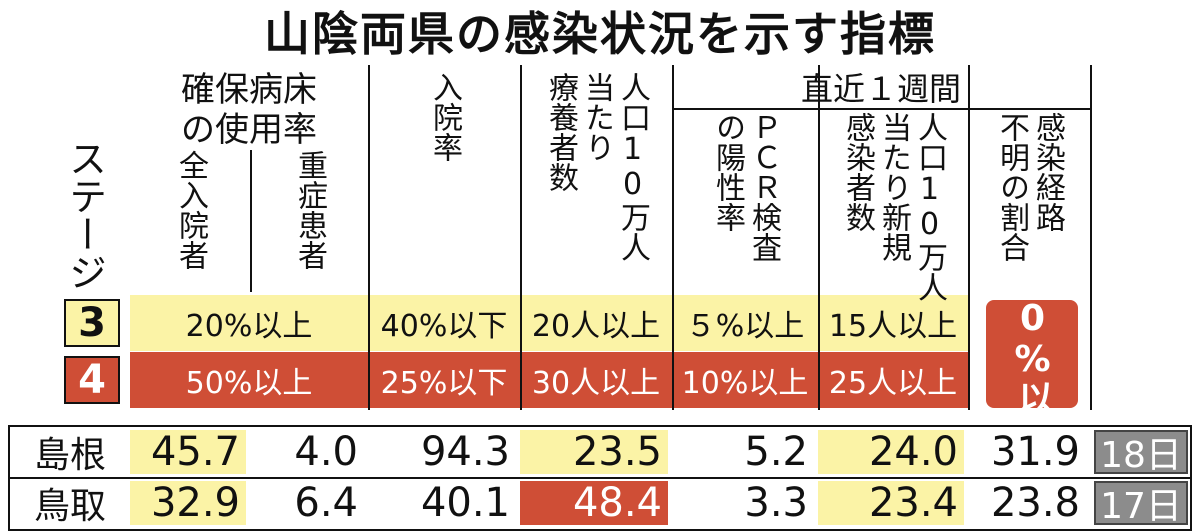 The image size is (1200, 532). Describe the element at coordinates (1035, 503) in the screenshot. I see `data-cell: 23.8` at that location.